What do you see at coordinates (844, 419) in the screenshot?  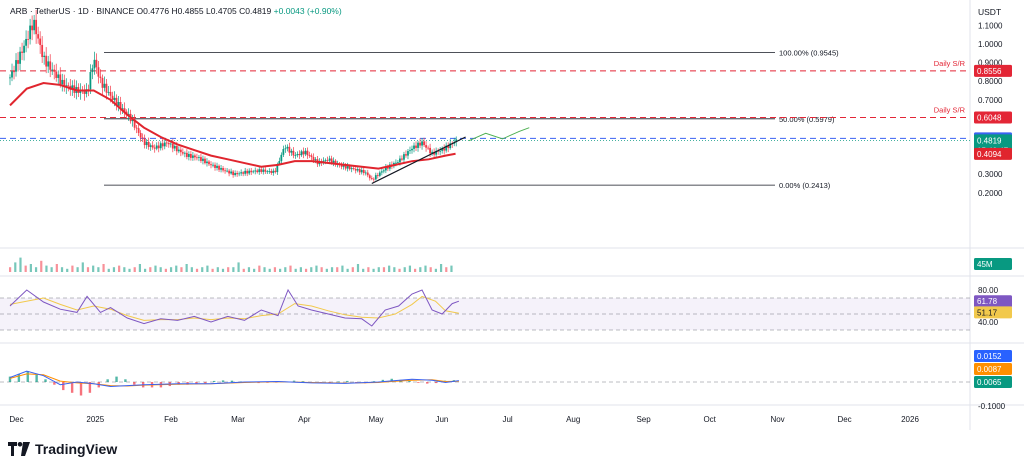 I see `time-axis-label: Dec` at bounding box center [844, 419].